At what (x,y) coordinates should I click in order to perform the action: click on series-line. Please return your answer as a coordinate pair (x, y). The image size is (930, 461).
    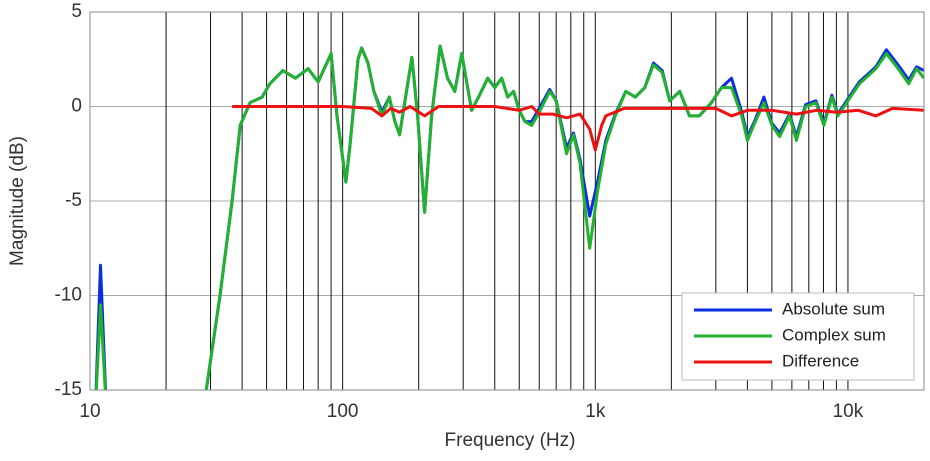
    Looking at the image, I should click on (578, 128).